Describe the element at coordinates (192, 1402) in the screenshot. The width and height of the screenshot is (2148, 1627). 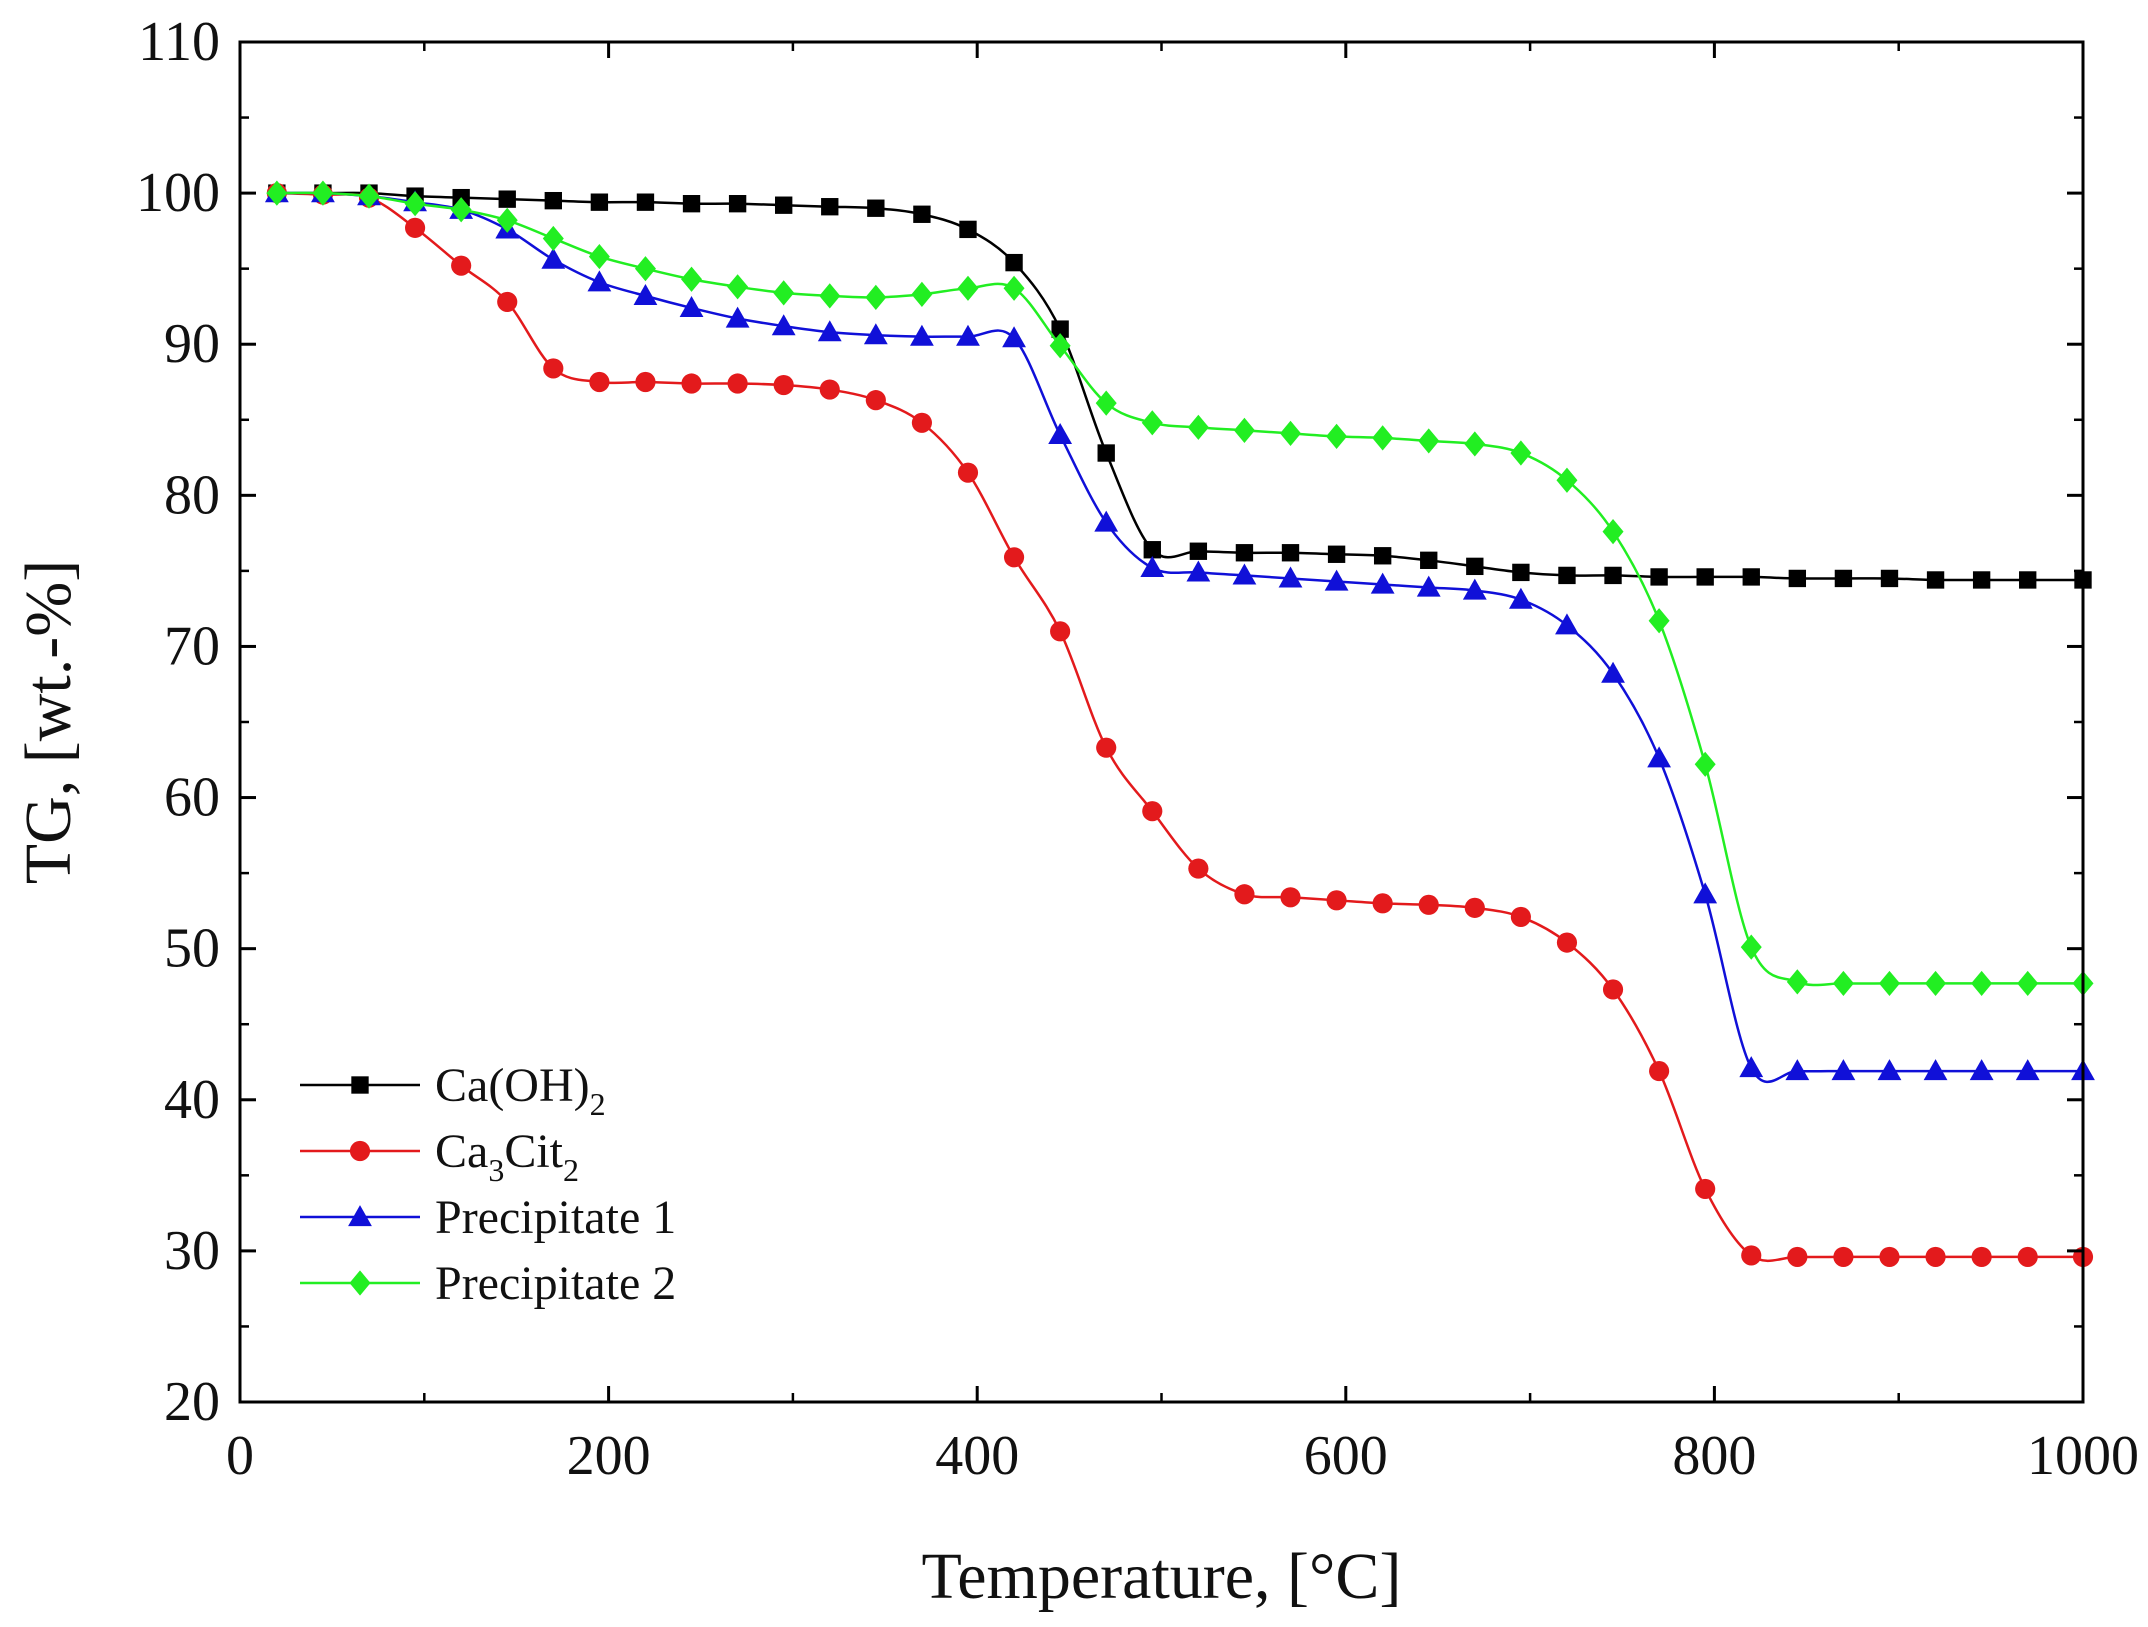
I see `y-tick-label: 20` at that location.